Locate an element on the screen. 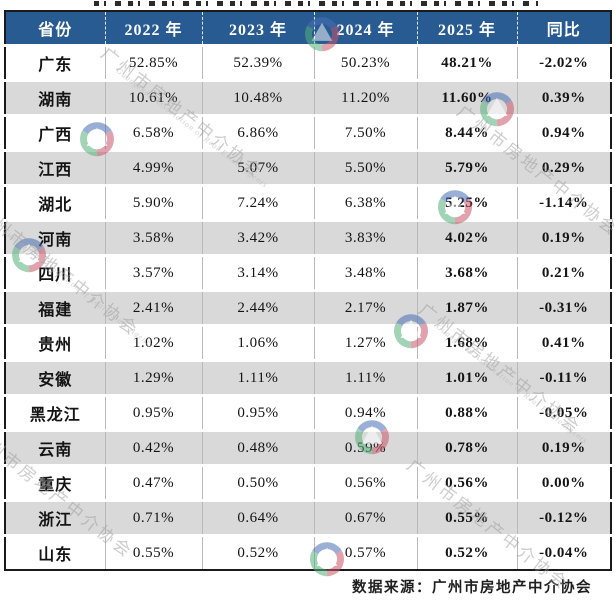 Image resolution: width=614 pixels, height=602 pixels. province-cell: 湖南 is located at coordinates (55, 97).